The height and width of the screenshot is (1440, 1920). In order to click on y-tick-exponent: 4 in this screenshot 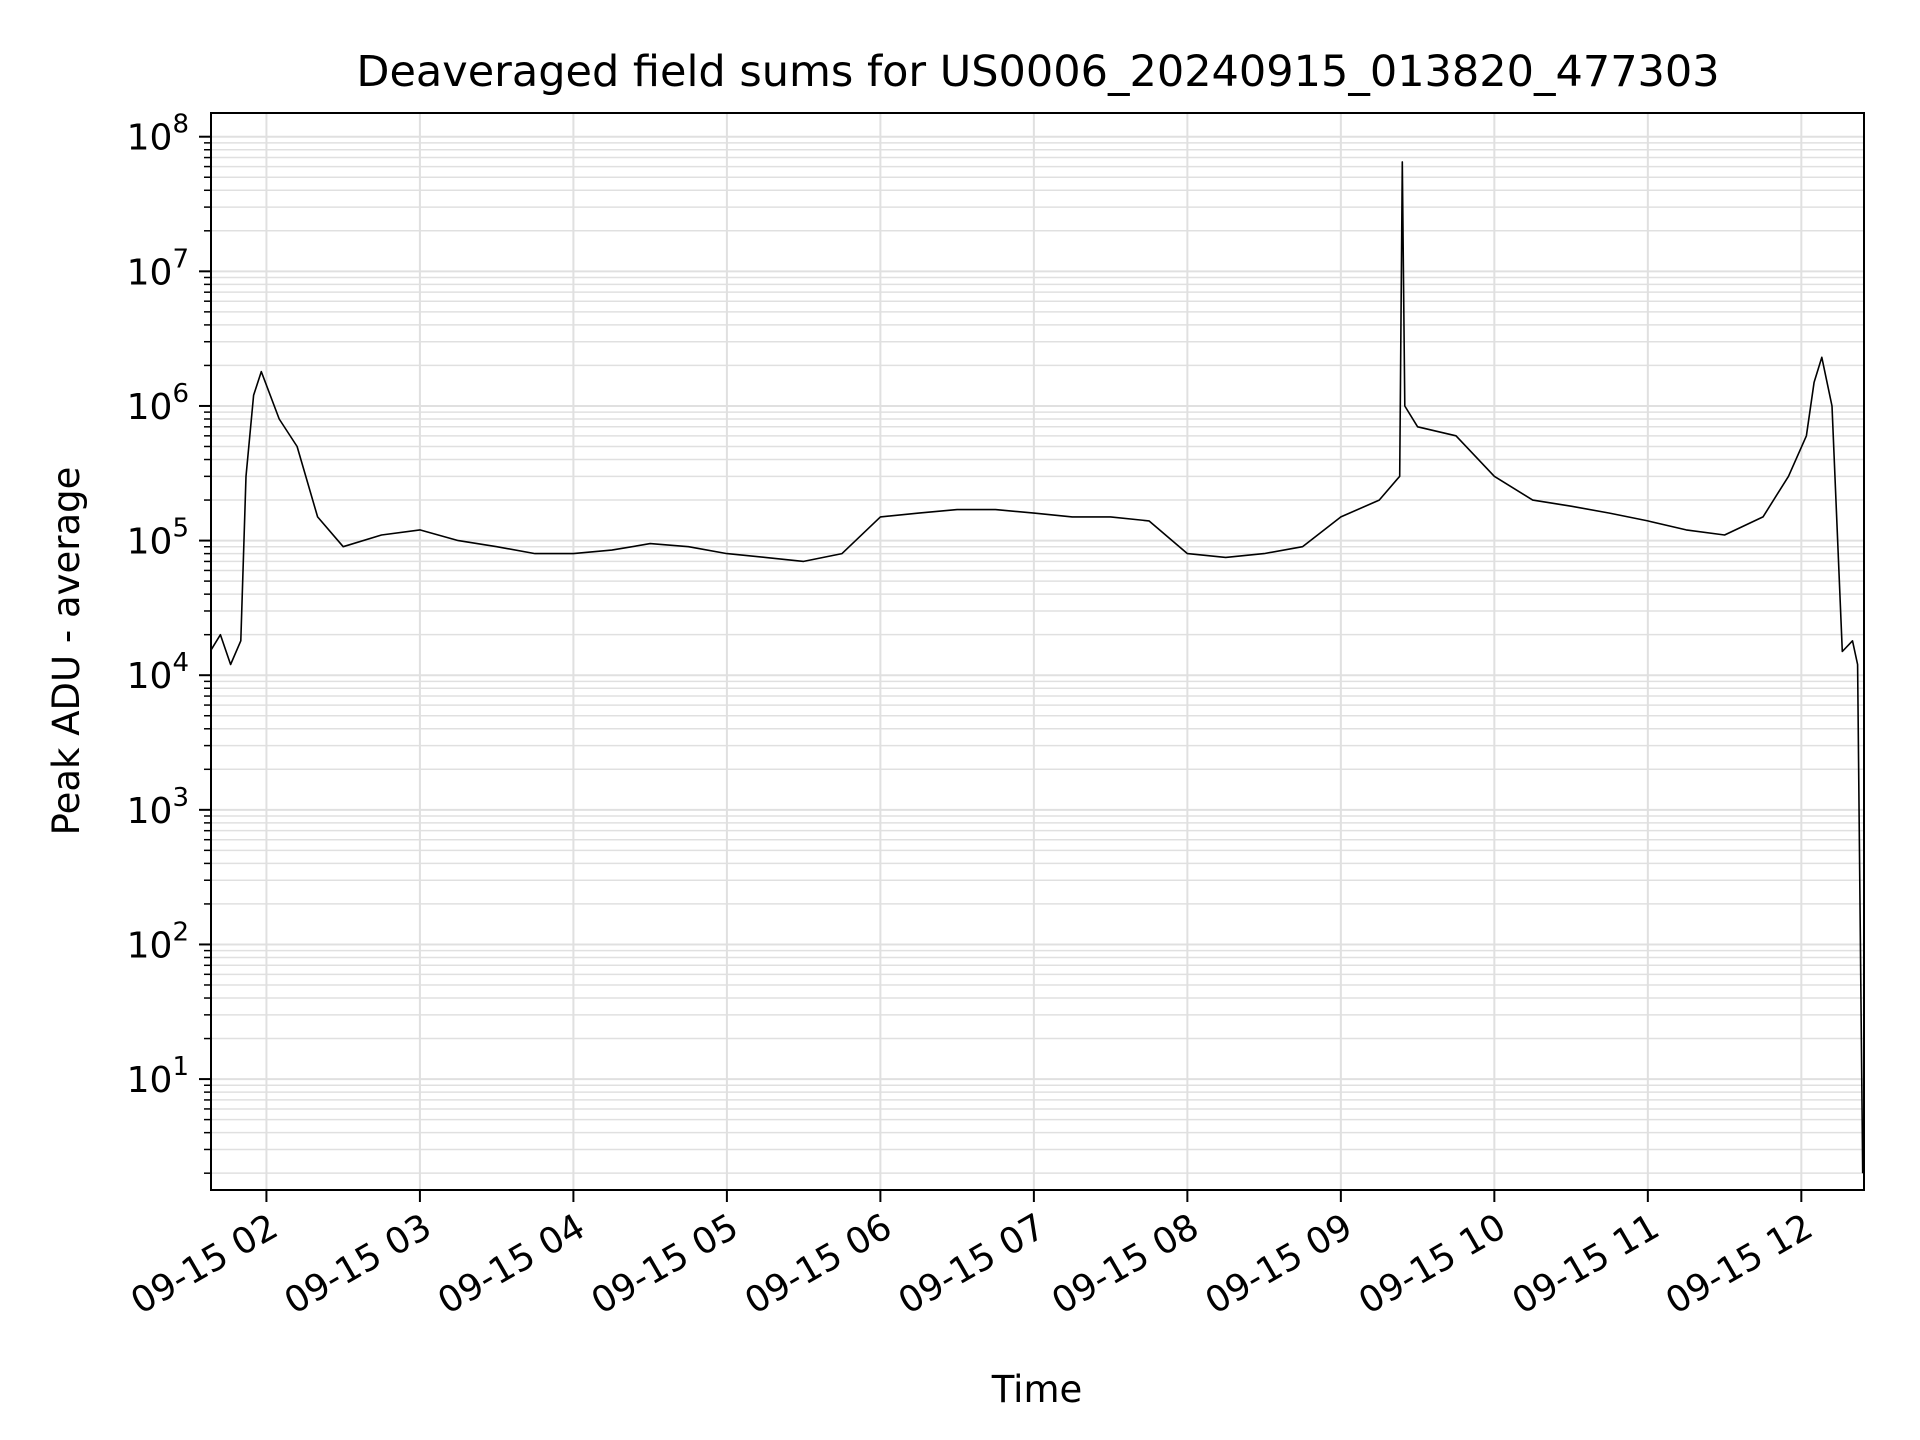, I will do `click(180, 663)`.